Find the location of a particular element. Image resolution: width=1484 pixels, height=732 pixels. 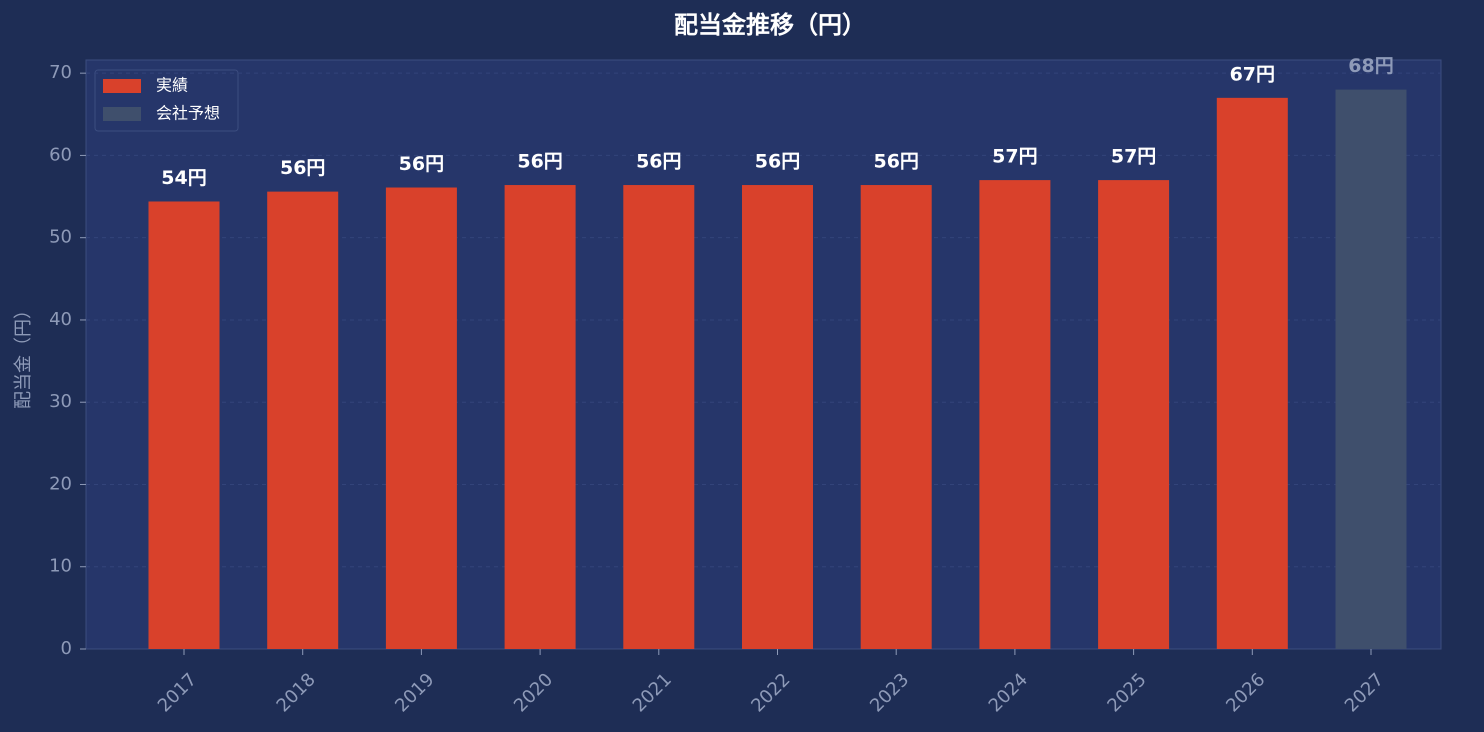

value-label: 54円 is located at coordinates (183, 178).